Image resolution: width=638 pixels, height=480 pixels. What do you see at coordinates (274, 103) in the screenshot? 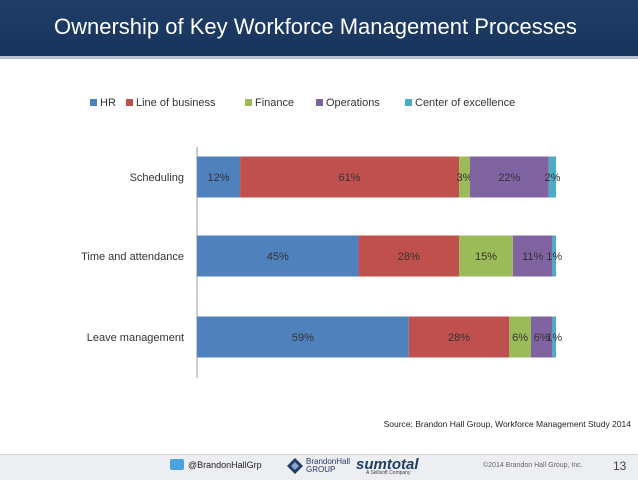
I see `legend-label-2: Finance` at bounding box center [274, 103].